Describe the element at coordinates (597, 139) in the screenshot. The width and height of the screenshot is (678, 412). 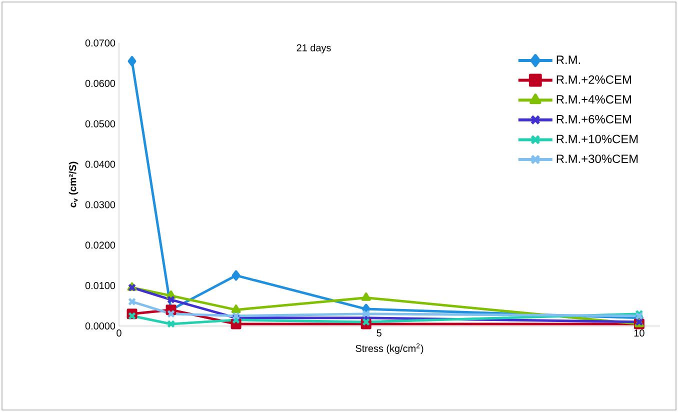
I see `legend-label: R.M.+10%CEM` at that location.